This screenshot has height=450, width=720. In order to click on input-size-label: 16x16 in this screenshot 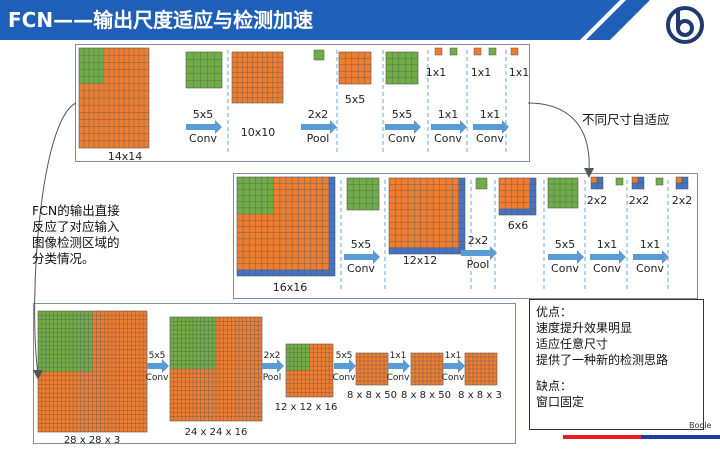, I will do `click(290, 287)`.